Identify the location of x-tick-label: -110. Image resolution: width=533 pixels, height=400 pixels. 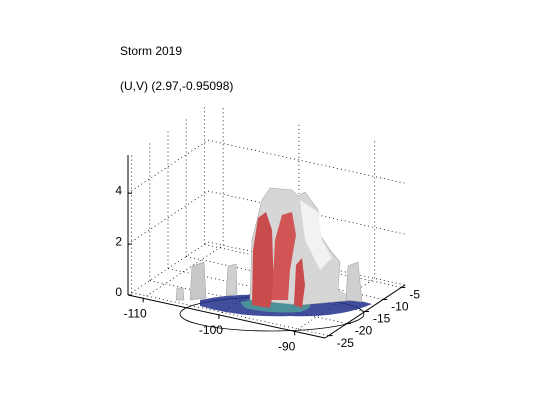
(135, 313).